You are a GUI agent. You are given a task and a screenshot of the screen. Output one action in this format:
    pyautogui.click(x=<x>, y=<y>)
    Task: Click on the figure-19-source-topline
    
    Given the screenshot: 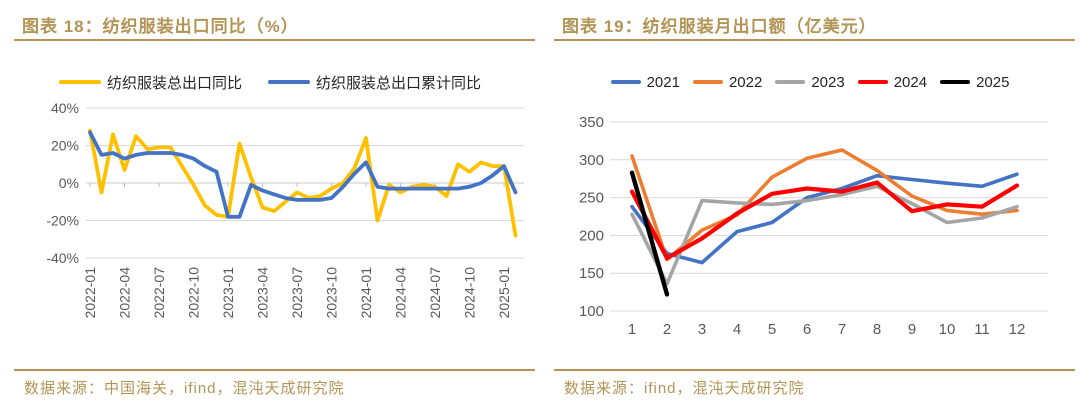 What is the action you would take?
    pyautogui.click(x=814, y=370)
    